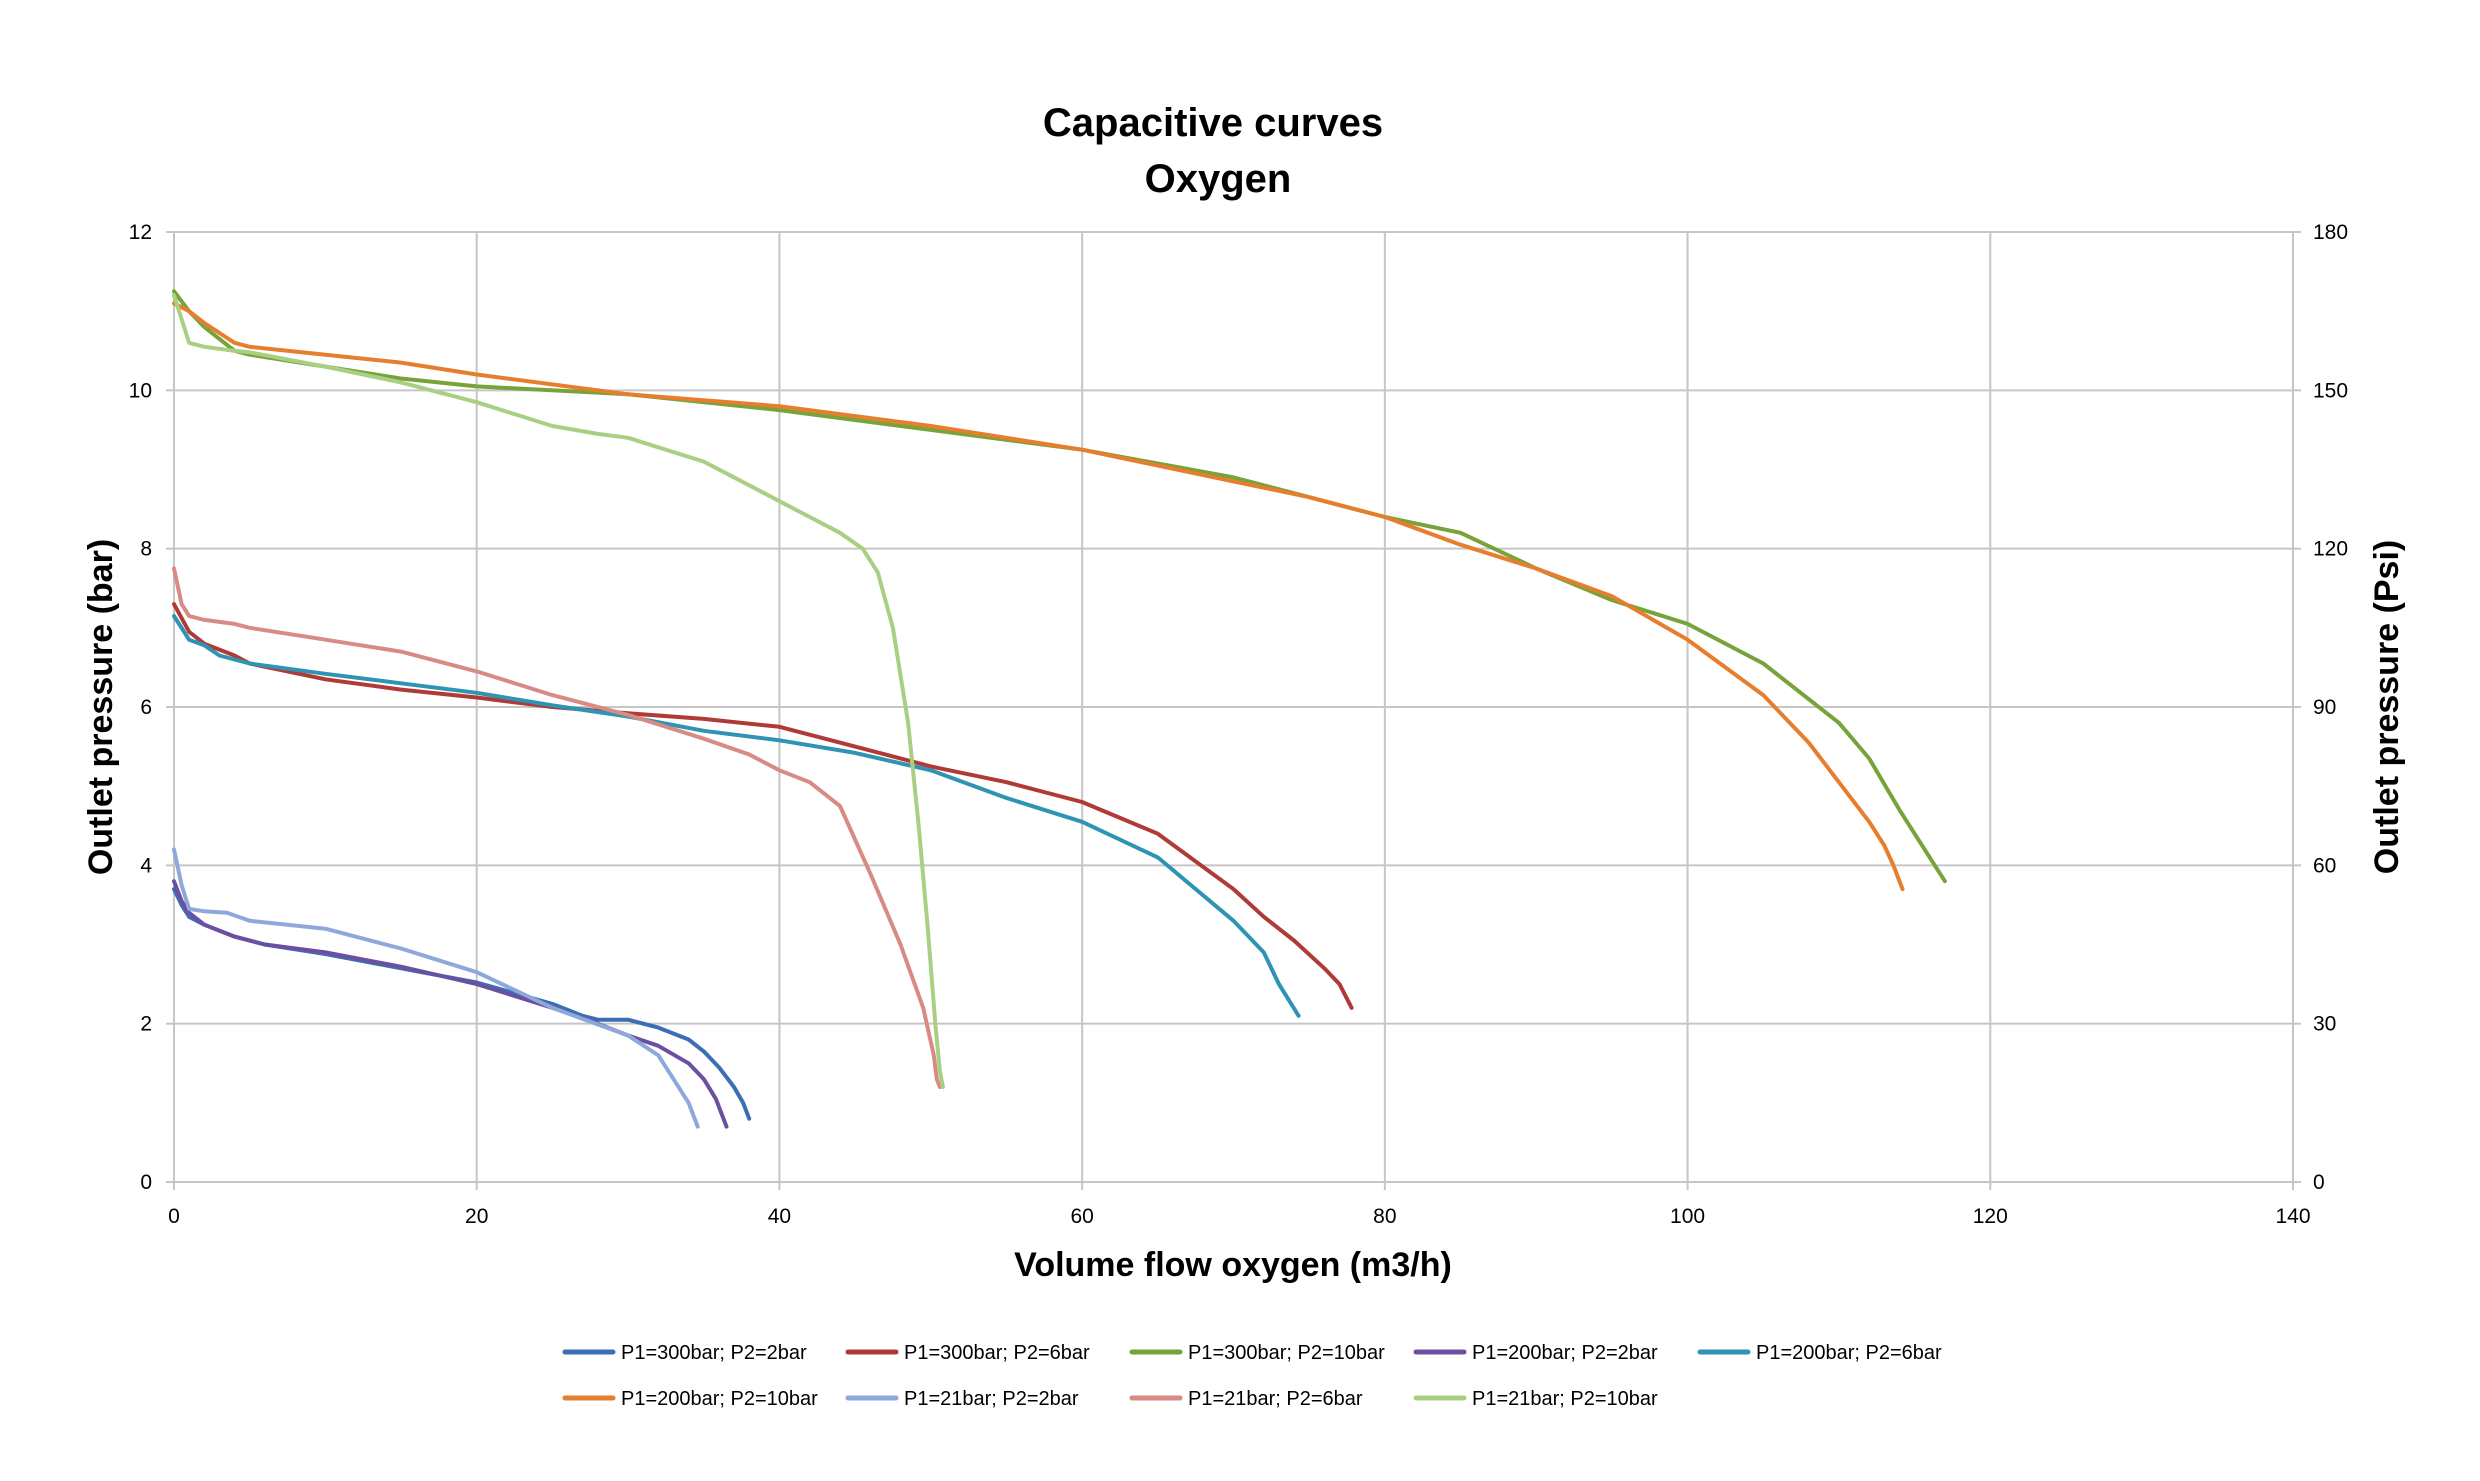 The image size is (2480, 1481). Describe the element at coordinates (1081, 1216) in the screenshot. I see `x-tick-label-60: 60` at that location.